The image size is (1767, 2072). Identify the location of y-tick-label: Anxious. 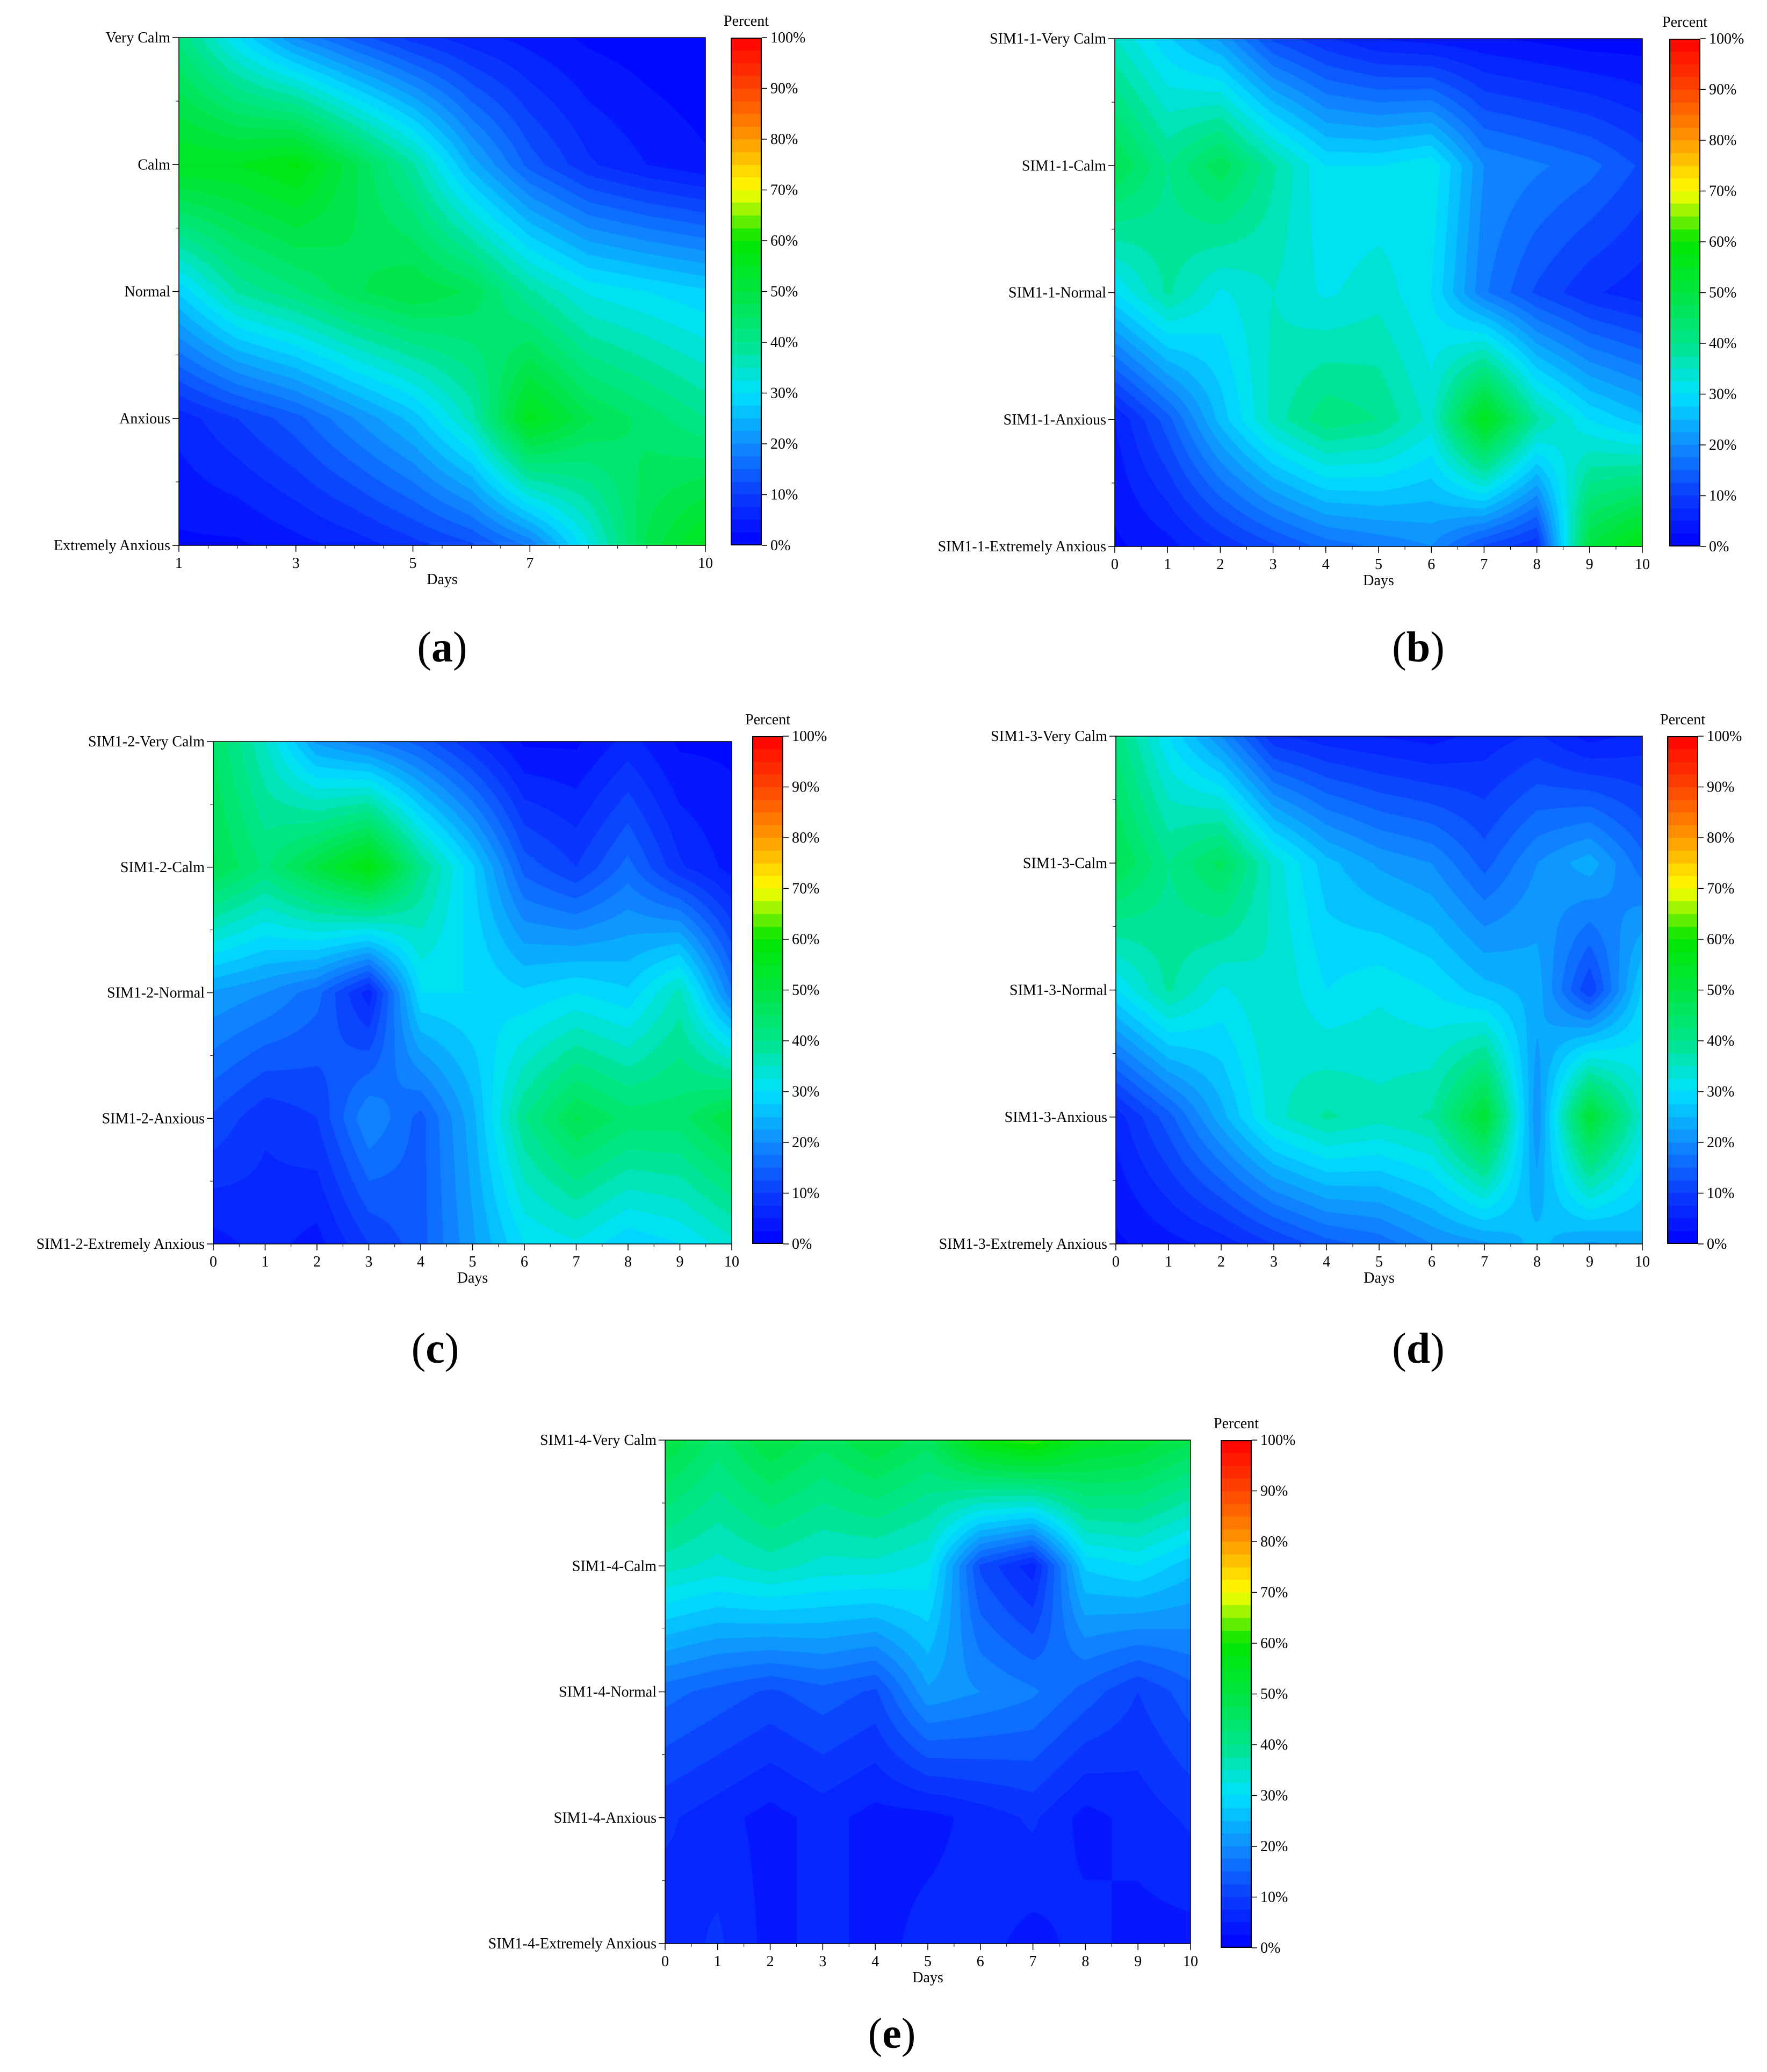
(144, 419).